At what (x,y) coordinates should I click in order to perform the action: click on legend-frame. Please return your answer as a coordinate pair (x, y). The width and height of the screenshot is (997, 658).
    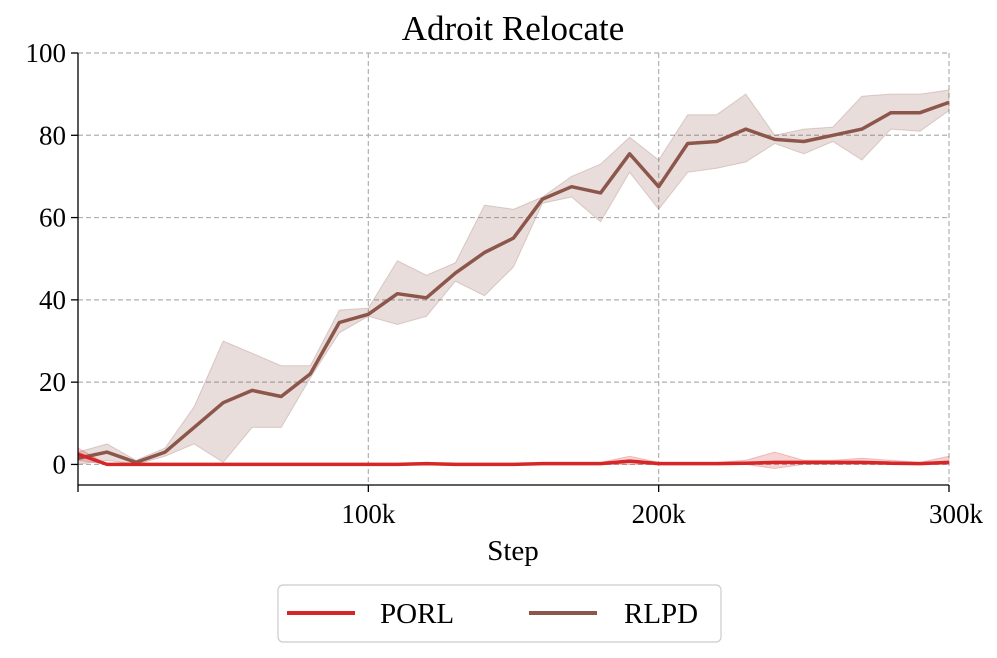
    Looking at the image, I should click on (499, 613).